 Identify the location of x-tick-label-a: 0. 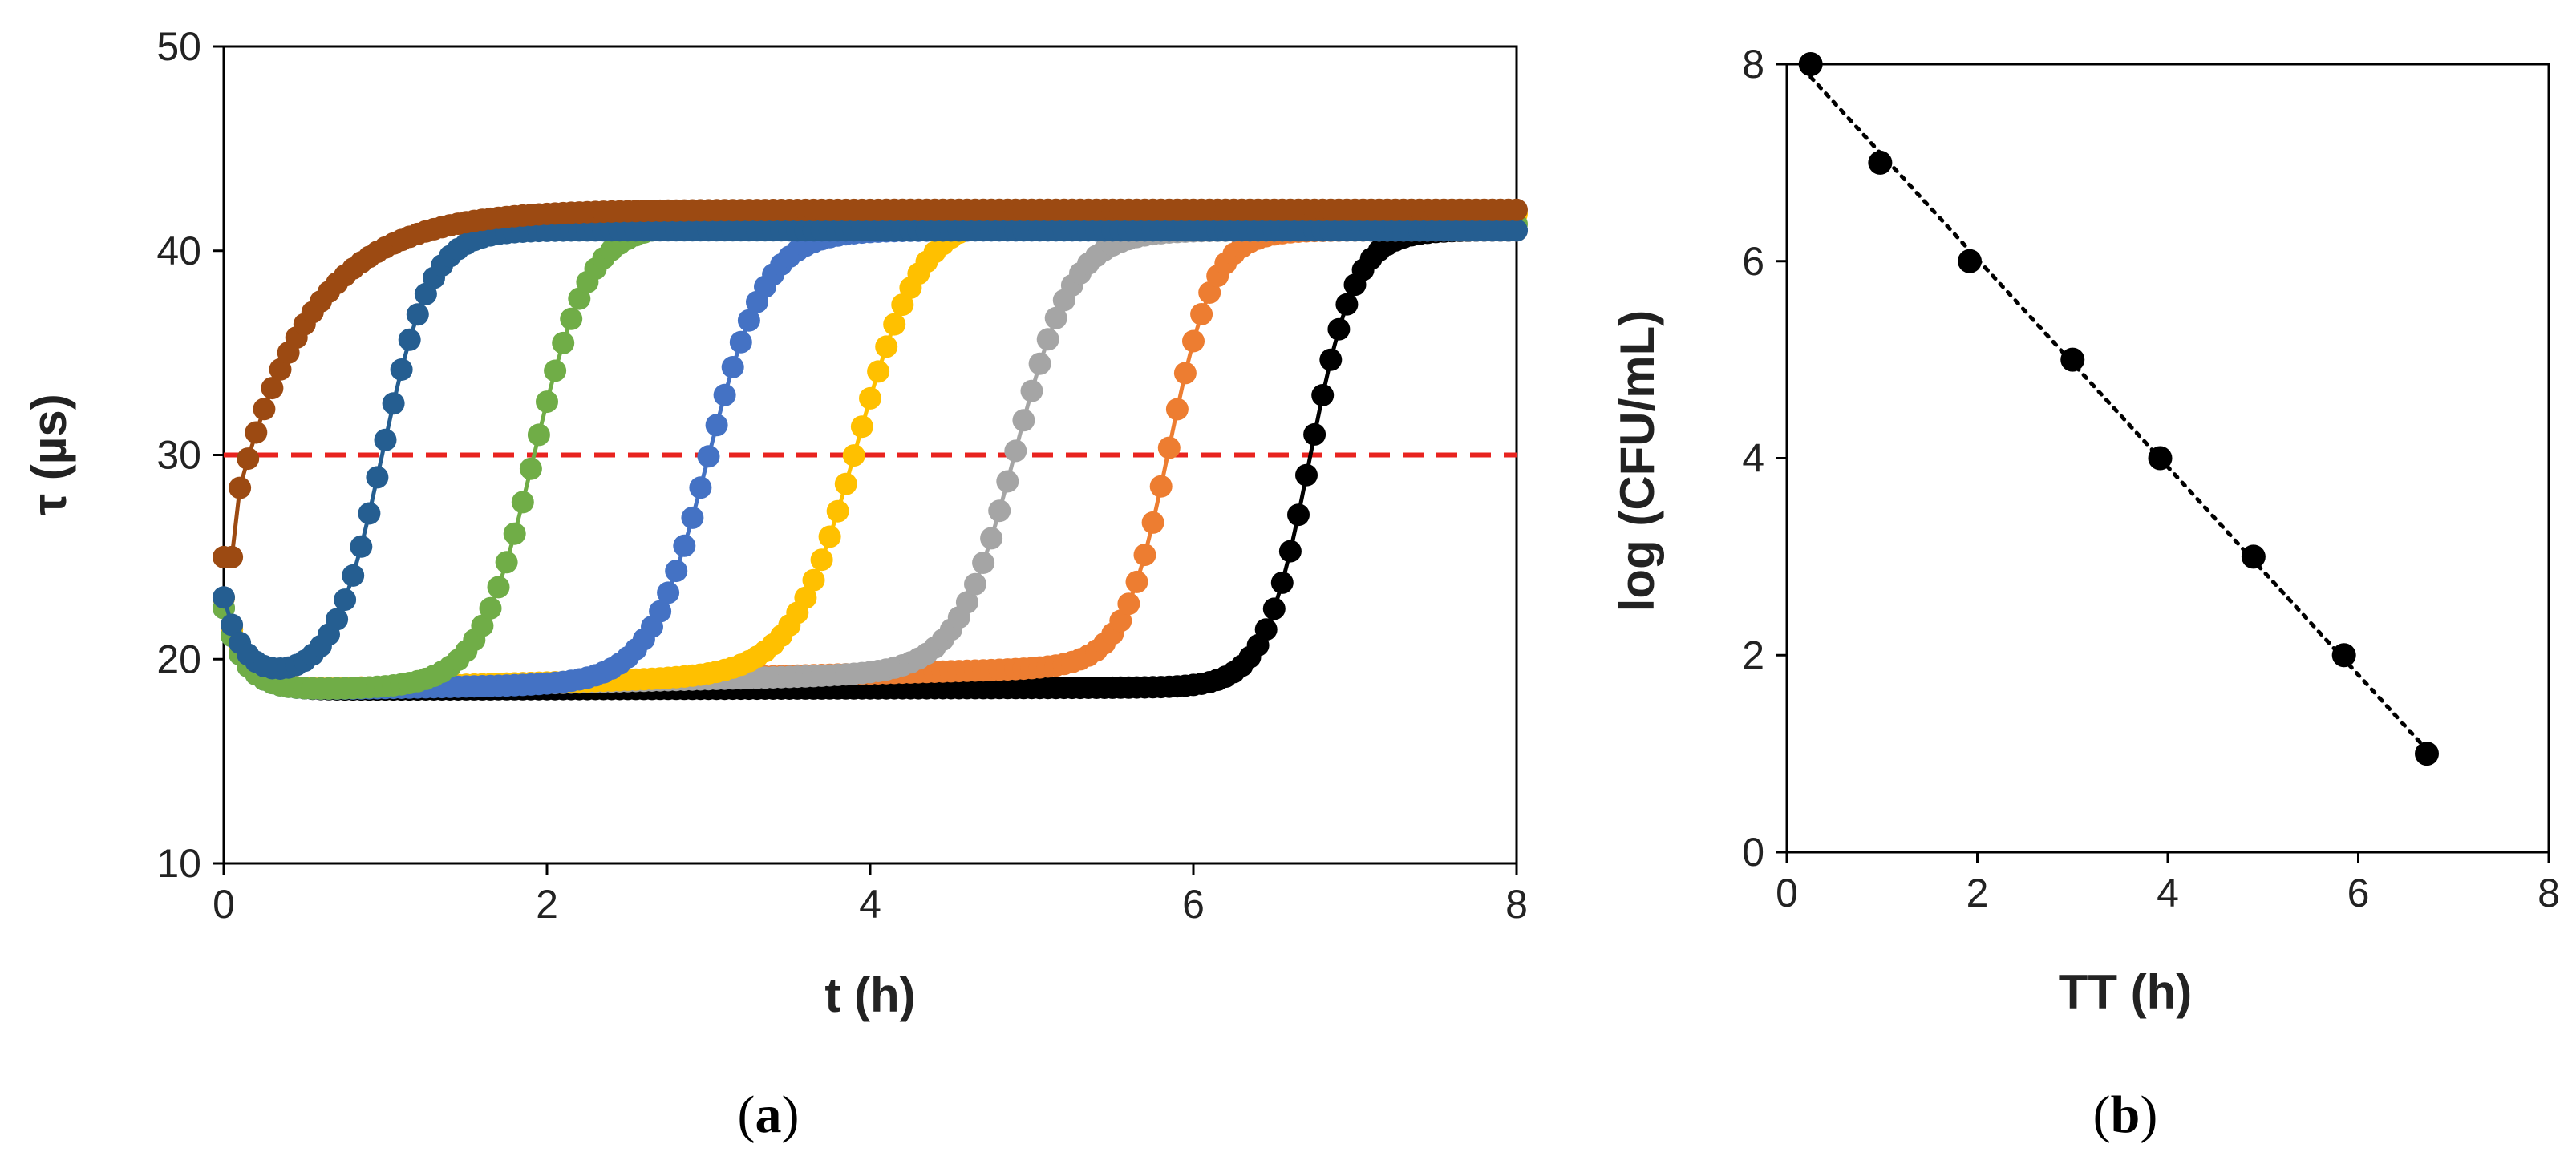
(224, 904).